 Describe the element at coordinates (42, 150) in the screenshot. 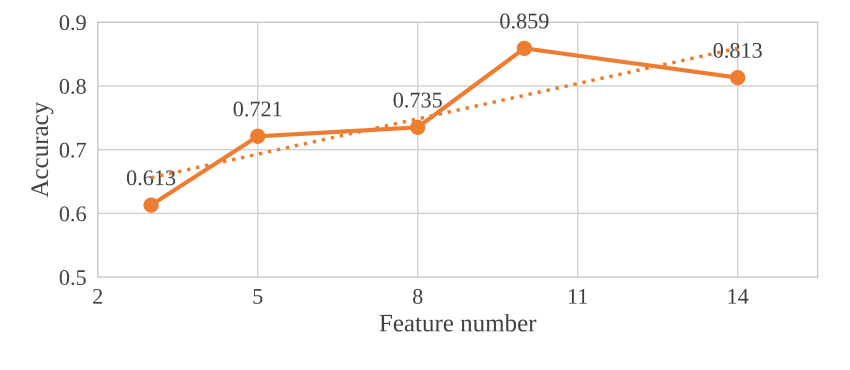

I see `y-axis-title: Accuracy` at that location.